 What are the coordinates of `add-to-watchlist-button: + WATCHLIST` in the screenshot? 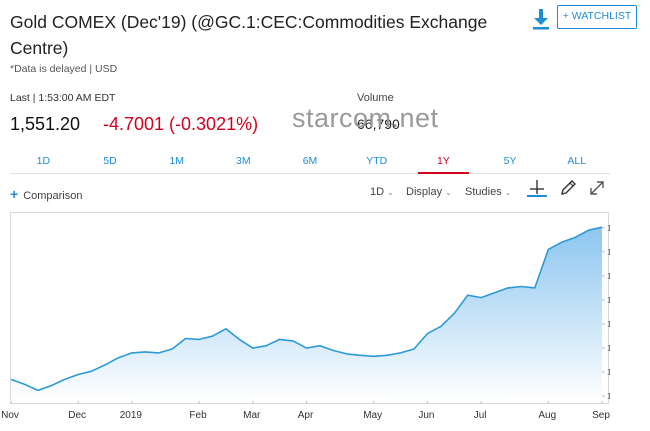 It's located at (597, 17).